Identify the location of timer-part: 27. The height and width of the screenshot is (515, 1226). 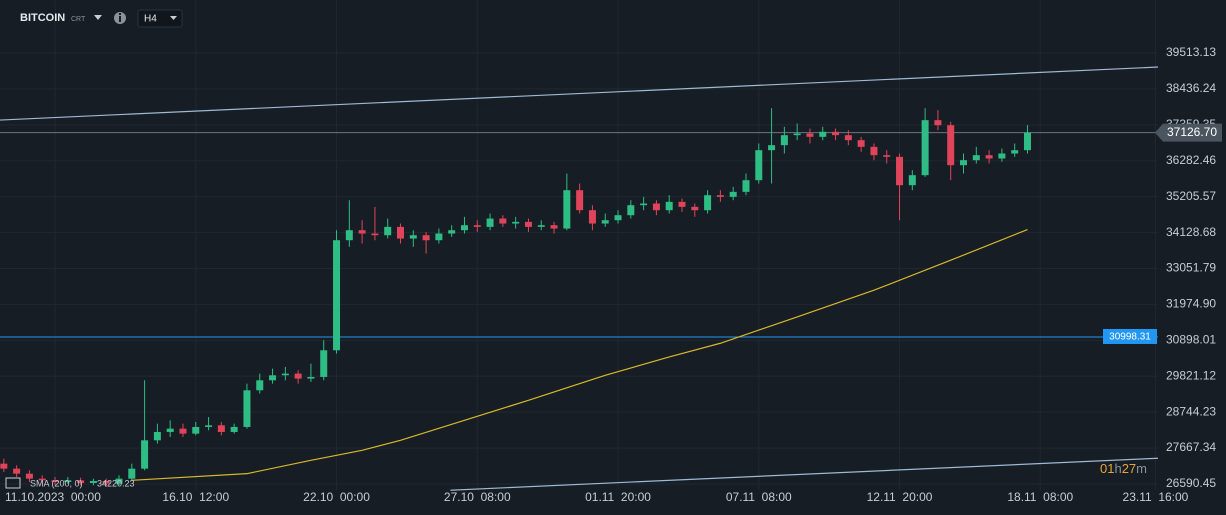
(1129, 468).